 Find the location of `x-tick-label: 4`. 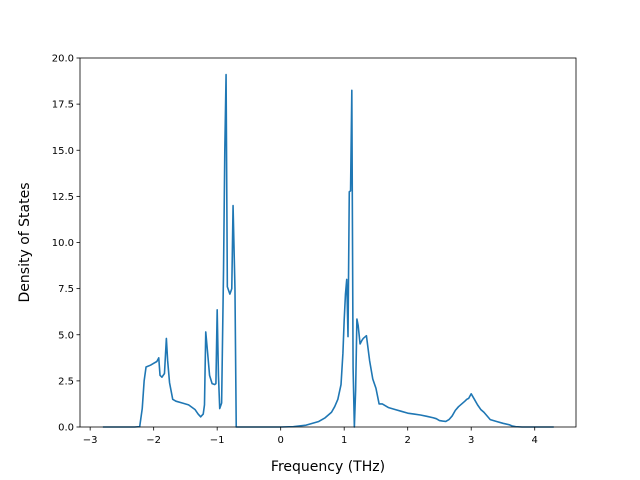

x-tick-label: 4 is located at coordinates (535, 440).